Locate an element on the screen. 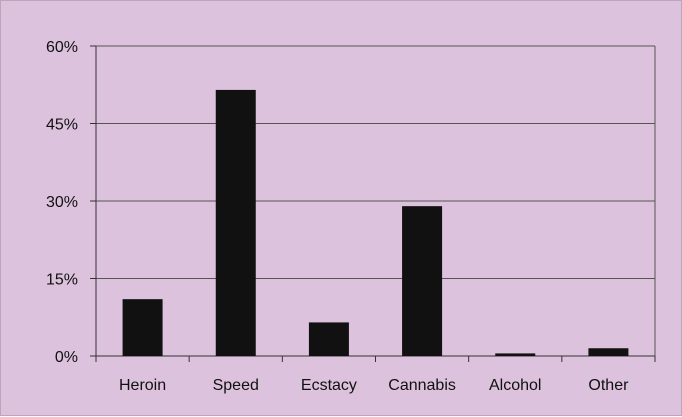 This screenshot has height=417, width=682. x-tick-label: Cannabis is located at coordinates (422, 385).